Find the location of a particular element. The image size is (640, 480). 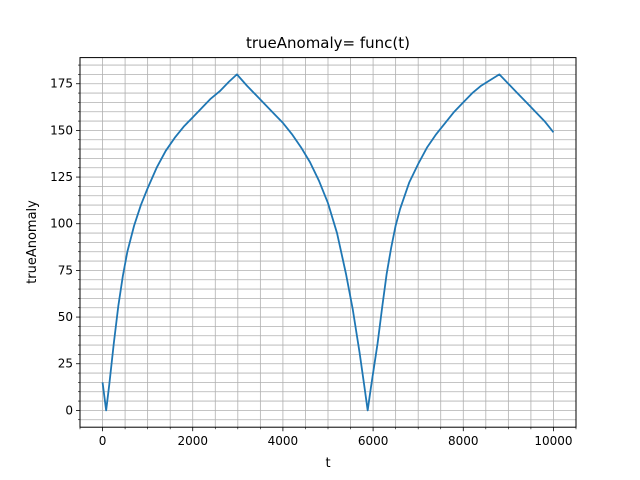

y-tick-label: 75 is located at coordinates (65, 270).